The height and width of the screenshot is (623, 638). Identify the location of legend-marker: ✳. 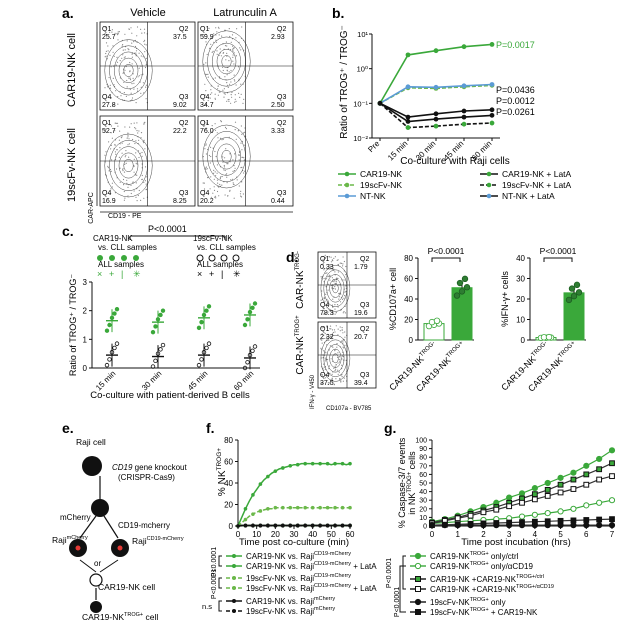
(137, 274).